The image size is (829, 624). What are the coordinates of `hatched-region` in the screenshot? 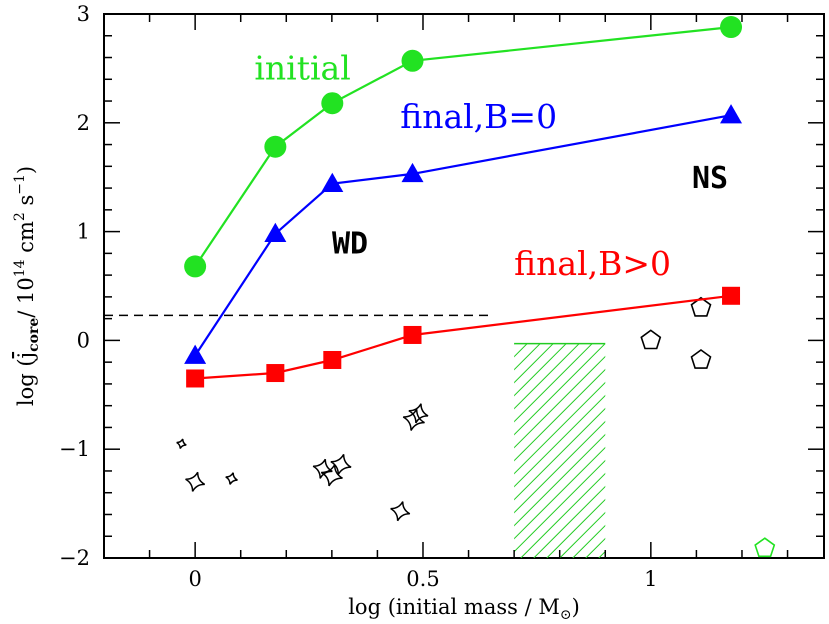 It's located at (671, 450).